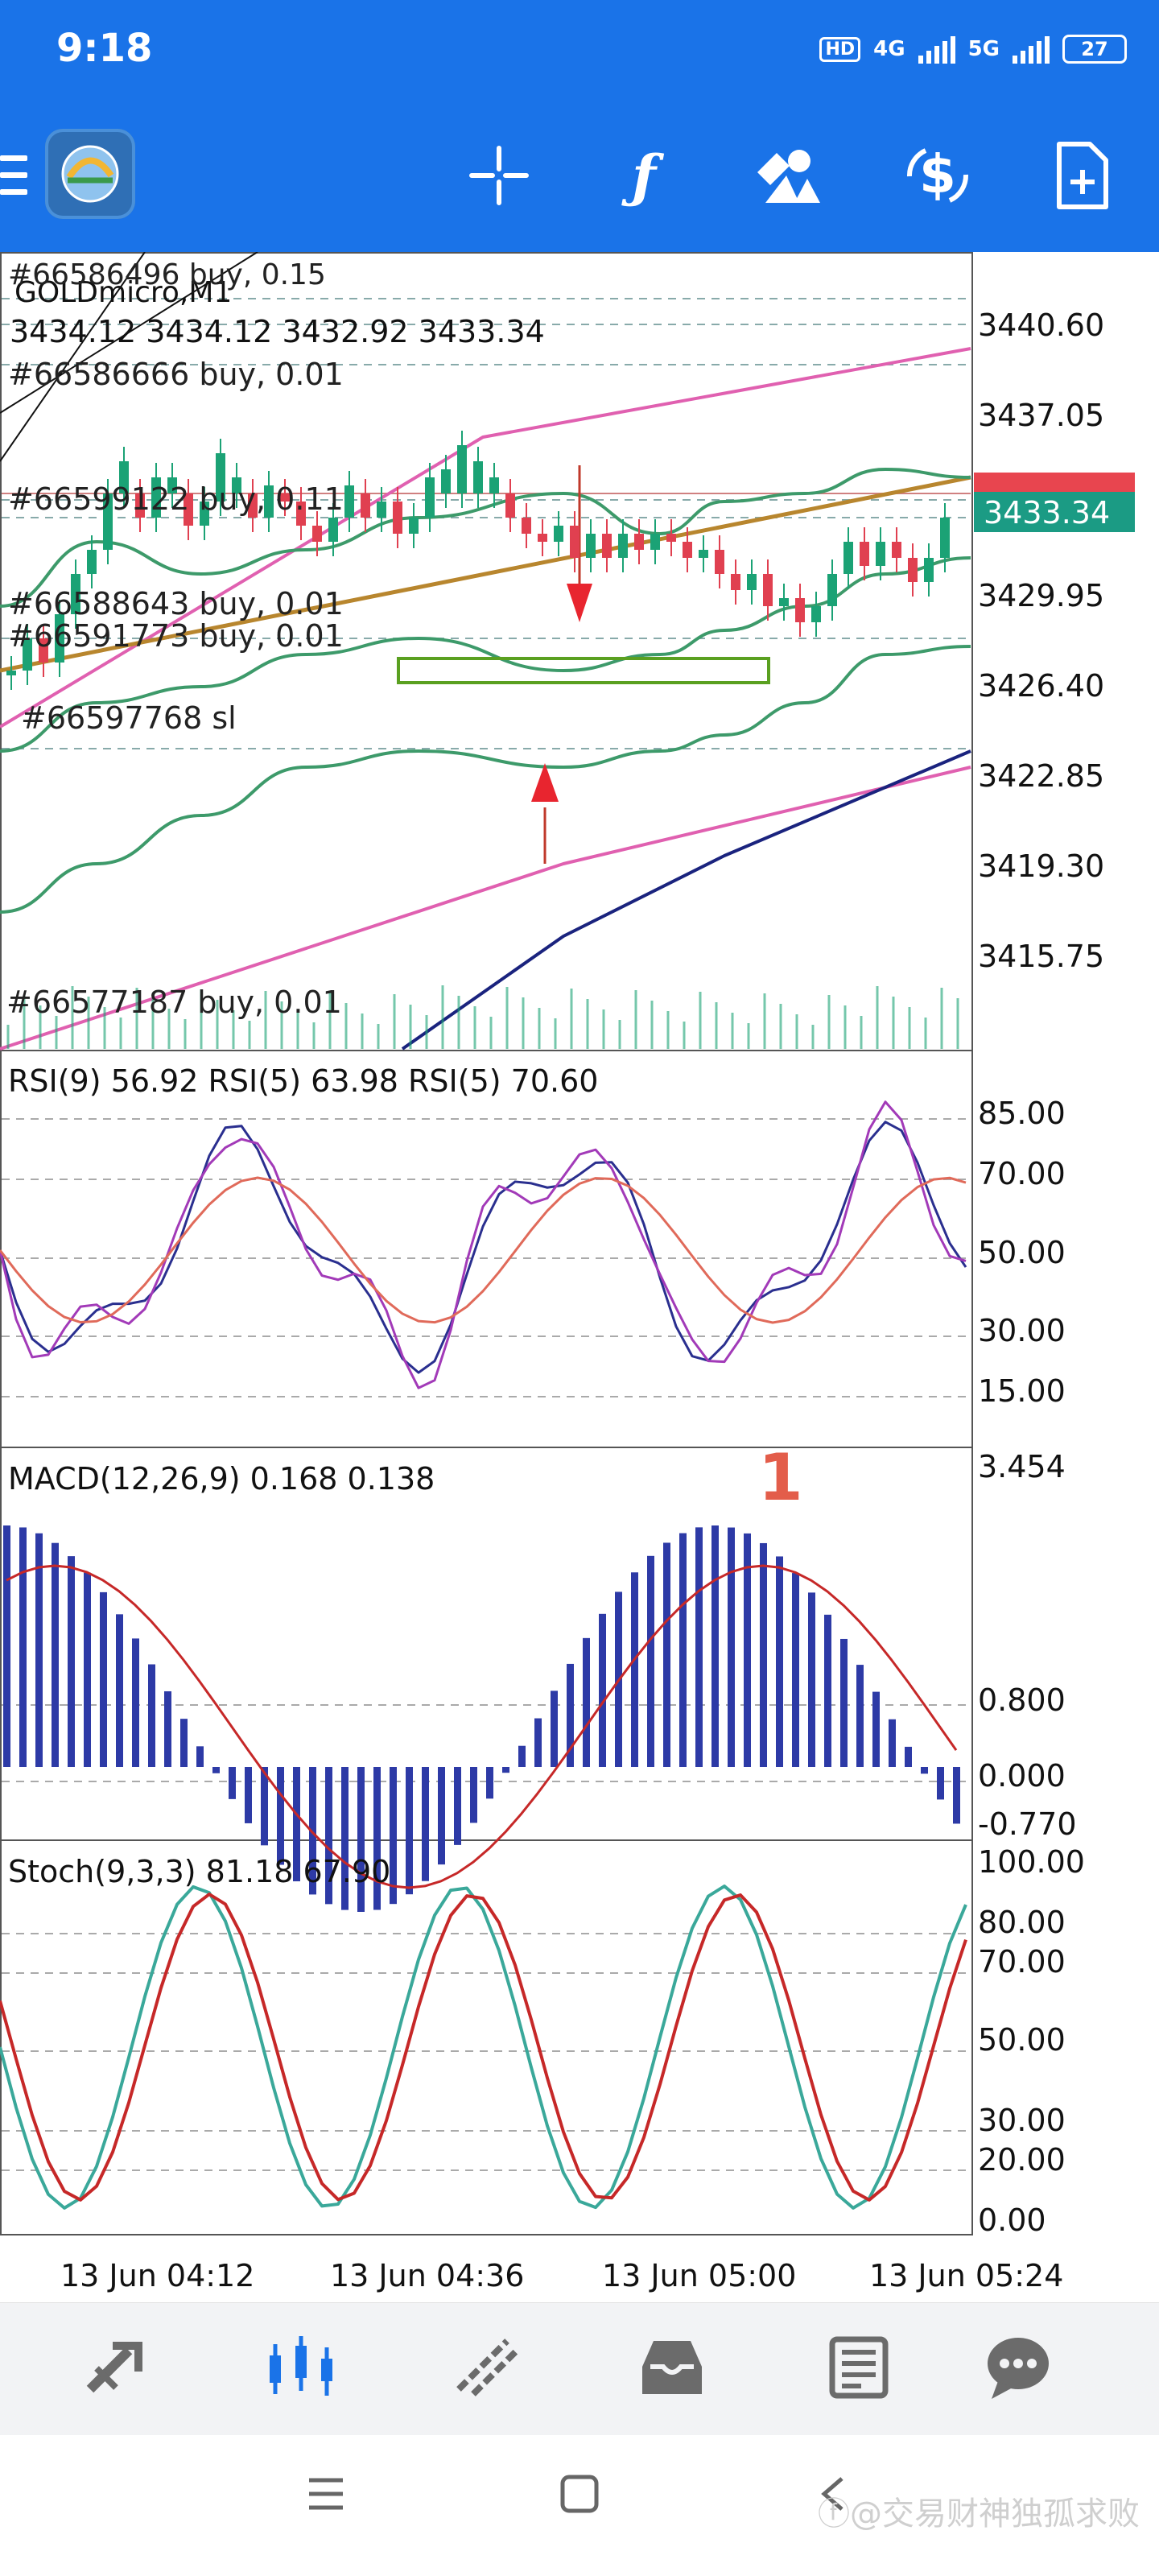  Describe the element at coordinates (833, 2494) in the screenshot. I see `back-button` at that location.